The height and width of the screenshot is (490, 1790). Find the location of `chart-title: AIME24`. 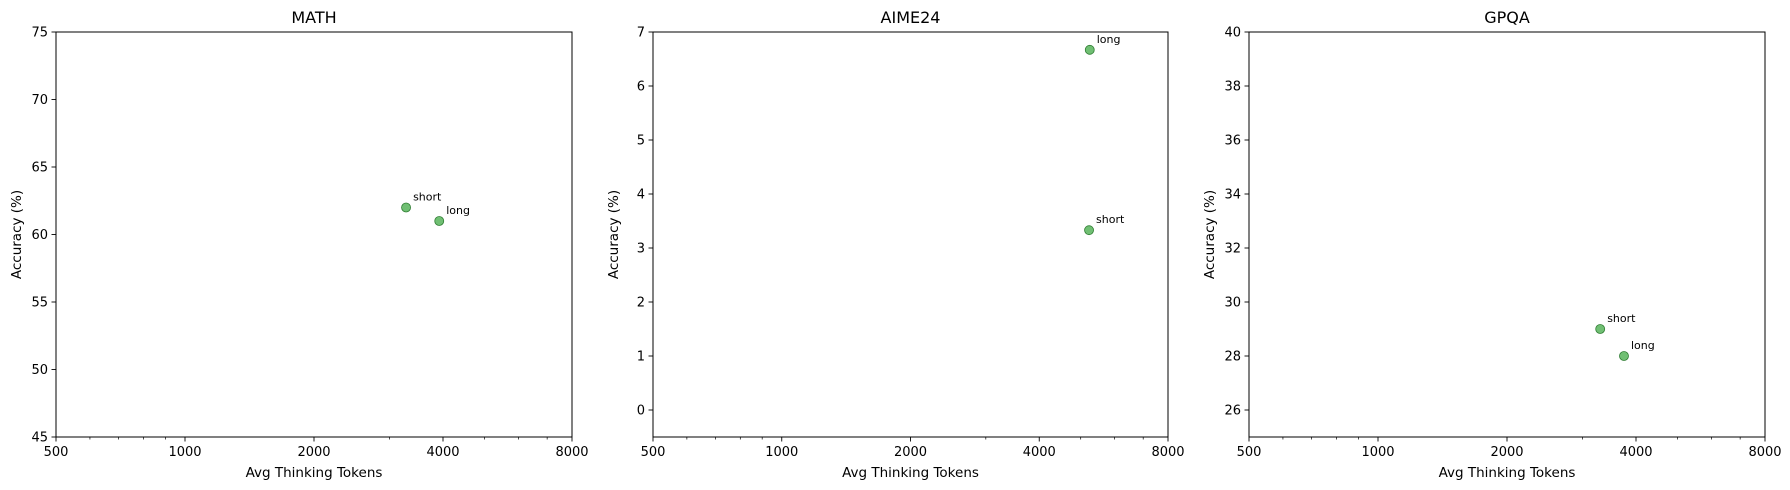

chart-title: AIME24 is located at coordinates (911, 17).